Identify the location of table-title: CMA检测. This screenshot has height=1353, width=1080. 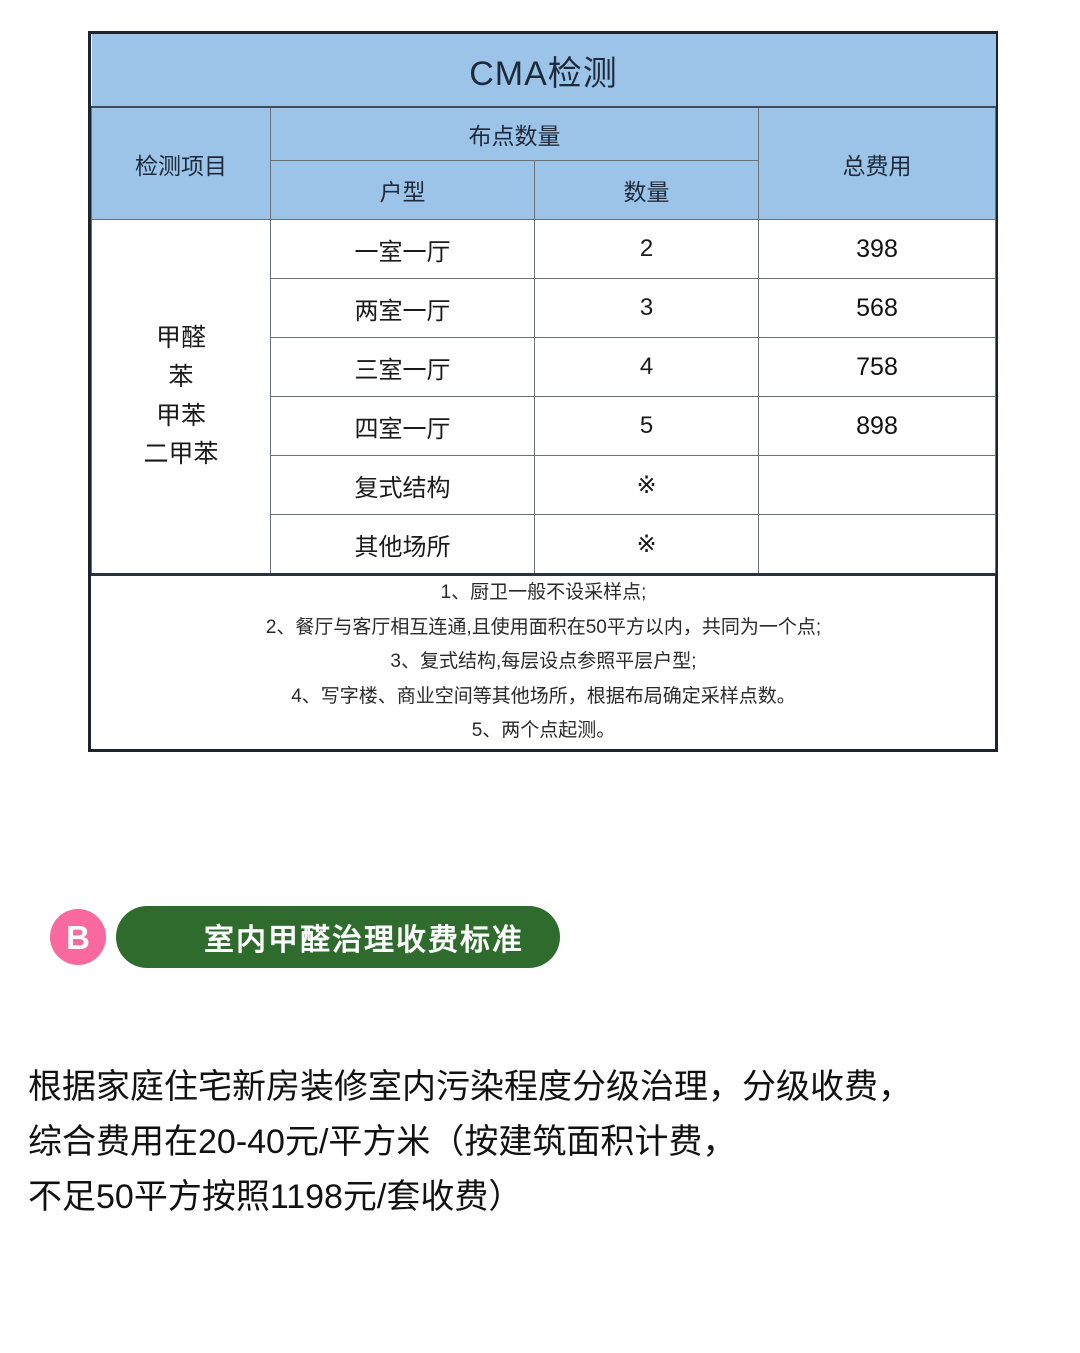
(543, 71).